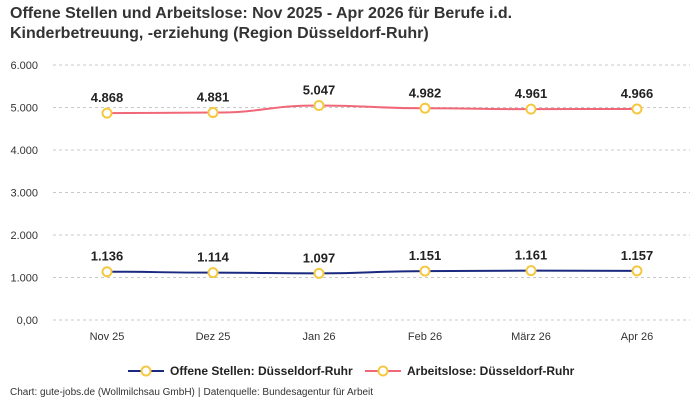 Image resolution: width=700 pixels, height=400 pixels. What do you see at coordinates (24, 109) in the screenshot?
I see `y-tick-label: 5.000` at bounding box center [24, 109].